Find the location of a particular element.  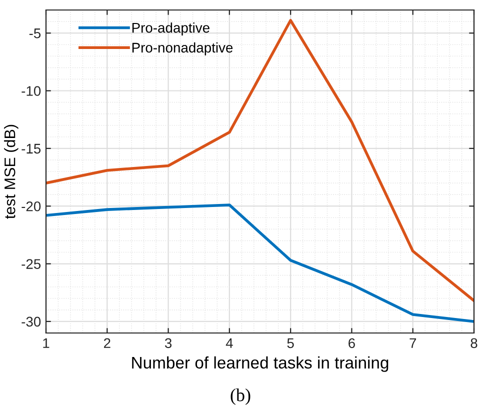

x-axis-title: Number of learned tasks in training is located at coordinates (260, 364).